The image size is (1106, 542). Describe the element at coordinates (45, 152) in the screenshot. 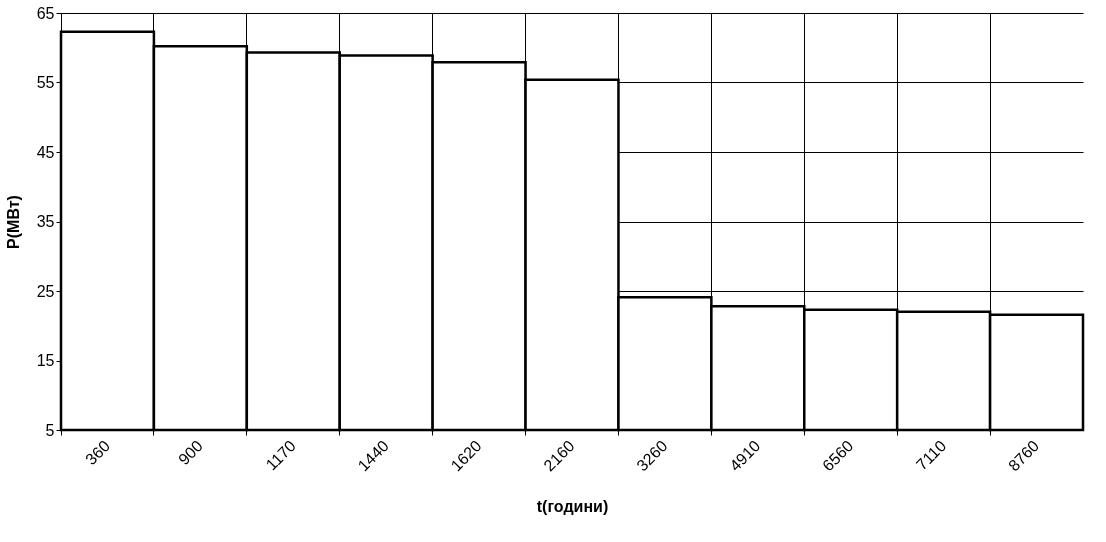

I see `y-tick-label: 45` at that location.